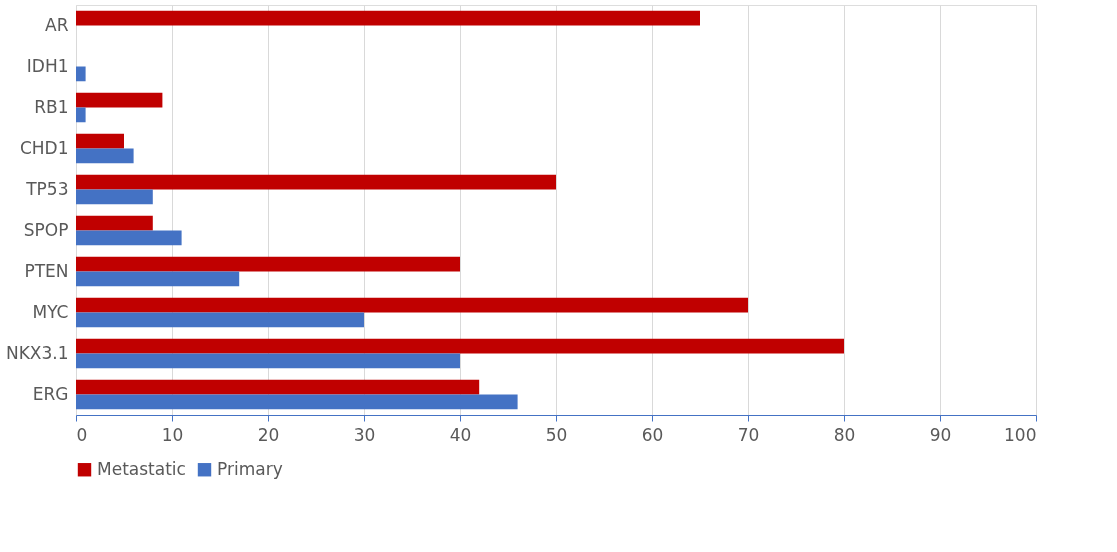  I want to click on y-tick-label: RB1, so click(51, 106).